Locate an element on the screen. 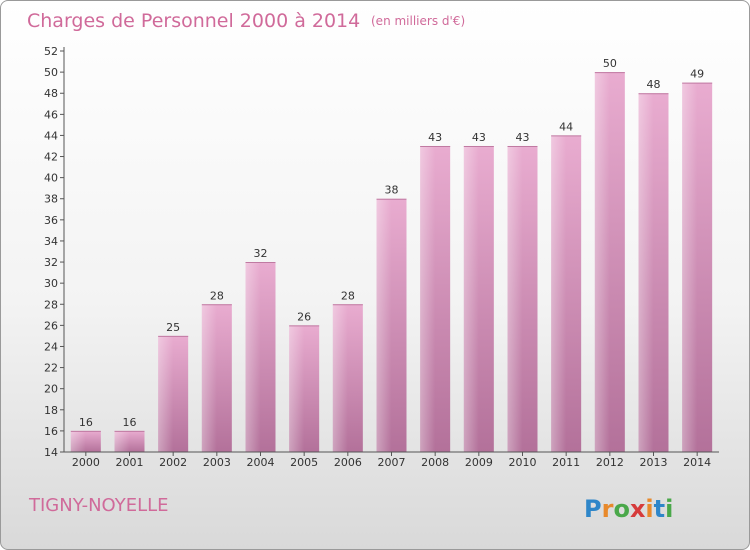 This screenshot has height=550, width=750. x-tick-label: 2012 is located at coordinates (610, 462).